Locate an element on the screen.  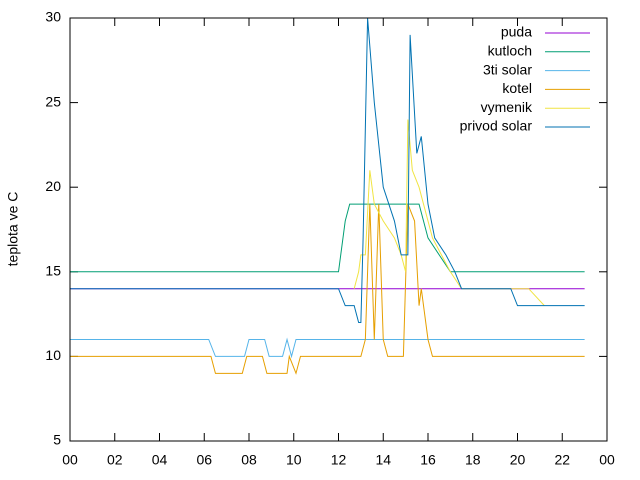
legend-label: vymenik is located at coordinates (507, 107).